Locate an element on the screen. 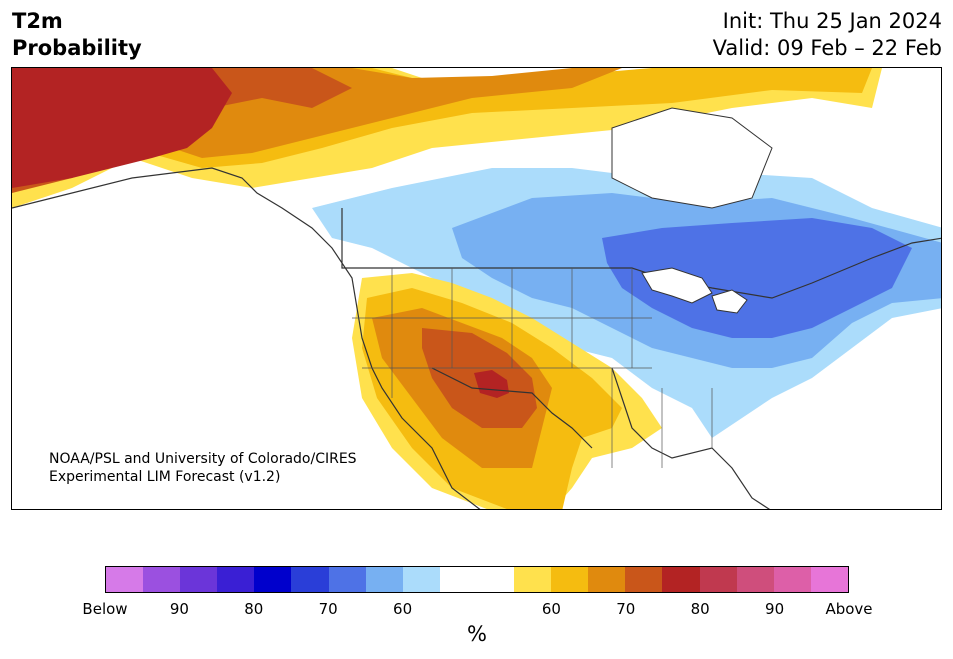 This screenshot has height=659, width=953. state-lines is located at coordinates (532, 368).